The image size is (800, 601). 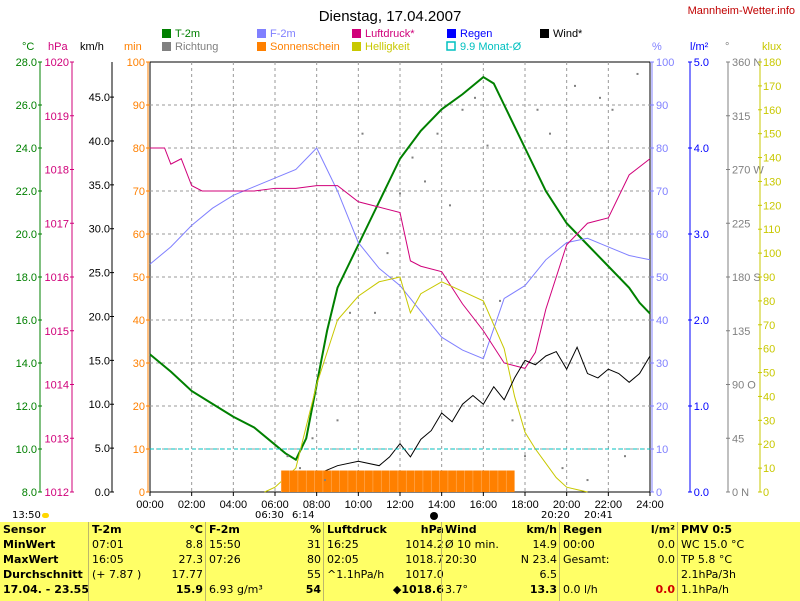 I want to click on x-tick-label: 10:00, so click(x=359, y=504).